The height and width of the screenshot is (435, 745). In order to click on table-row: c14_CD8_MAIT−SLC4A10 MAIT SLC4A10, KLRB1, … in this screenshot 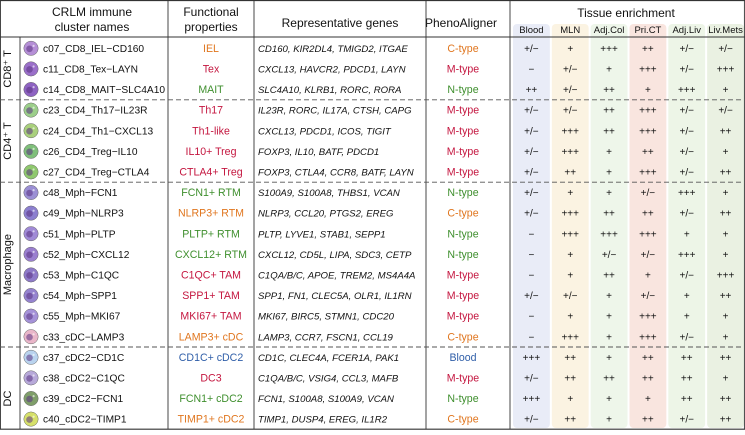, I will do `click(376, 89)`.